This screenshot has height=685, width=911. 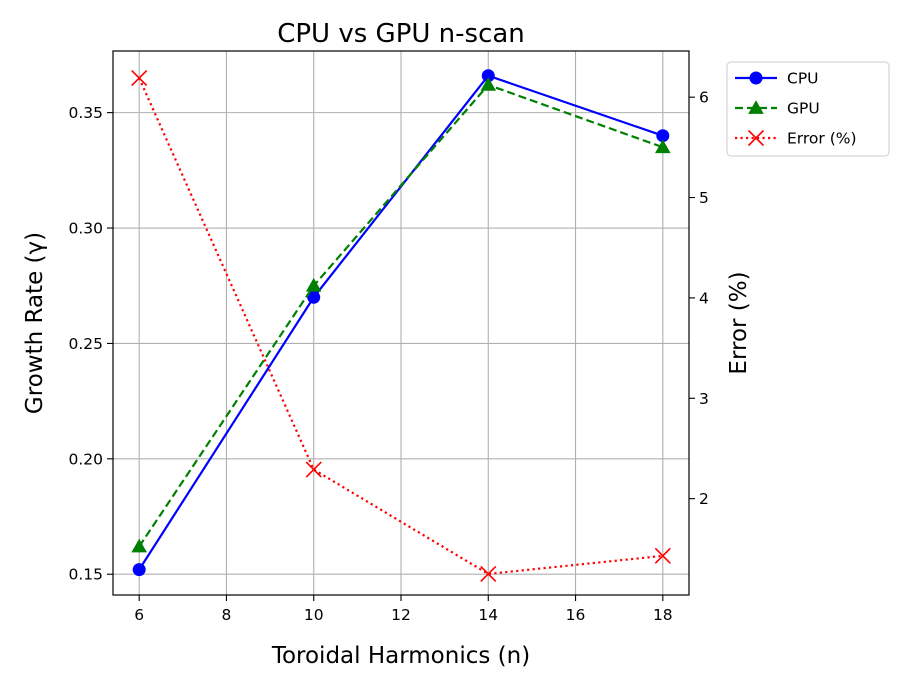 I want to click on x-tick-label: 8, so click(x=227, y=615).